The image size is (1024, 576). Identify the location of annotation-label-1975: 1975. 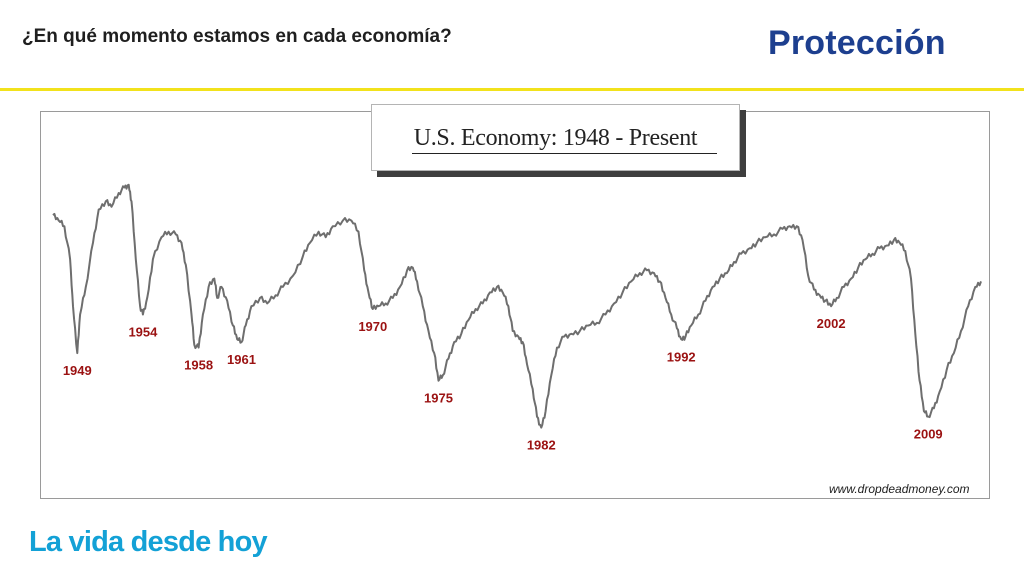
(438, 398).